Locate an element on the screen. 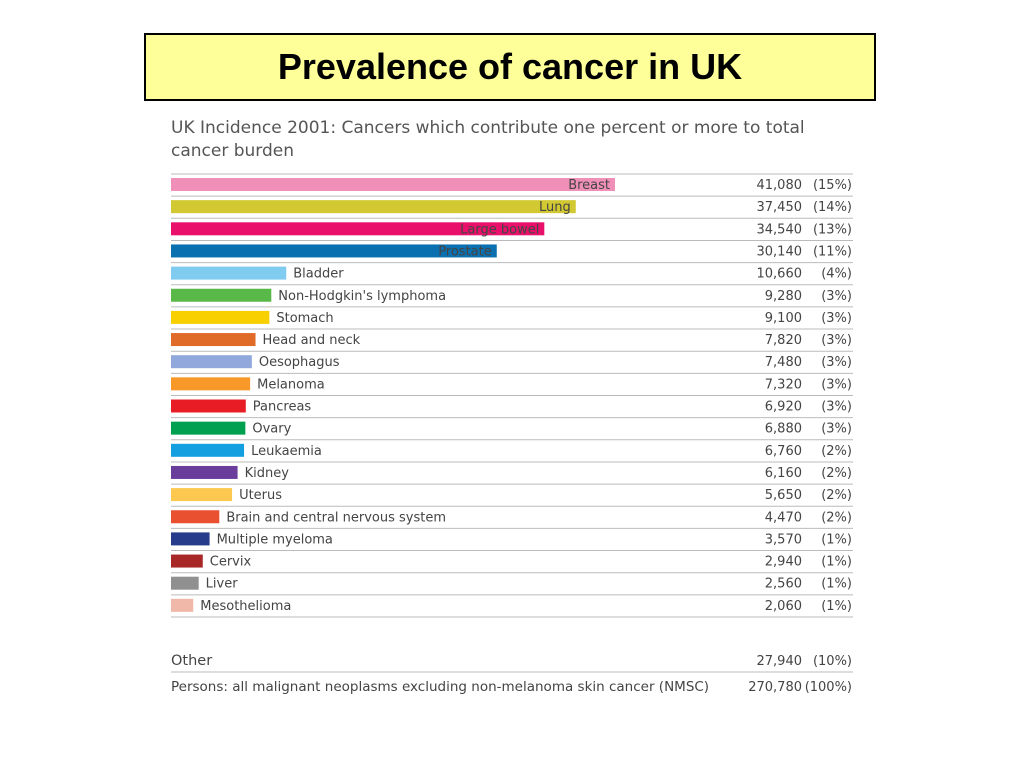  bar-value-label: 7,320 is located at coordinates (783, 384).